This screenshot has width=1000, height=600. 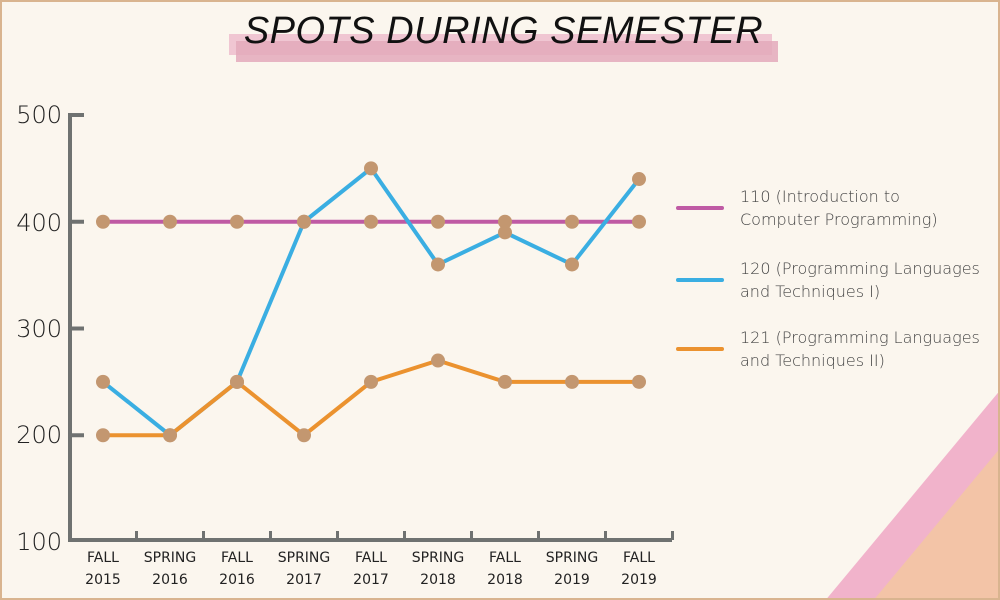 What do you see at coordinates (936, 524) in the screenshot?
I see `corner-peach-decoration` at bounding box center [936, 524].